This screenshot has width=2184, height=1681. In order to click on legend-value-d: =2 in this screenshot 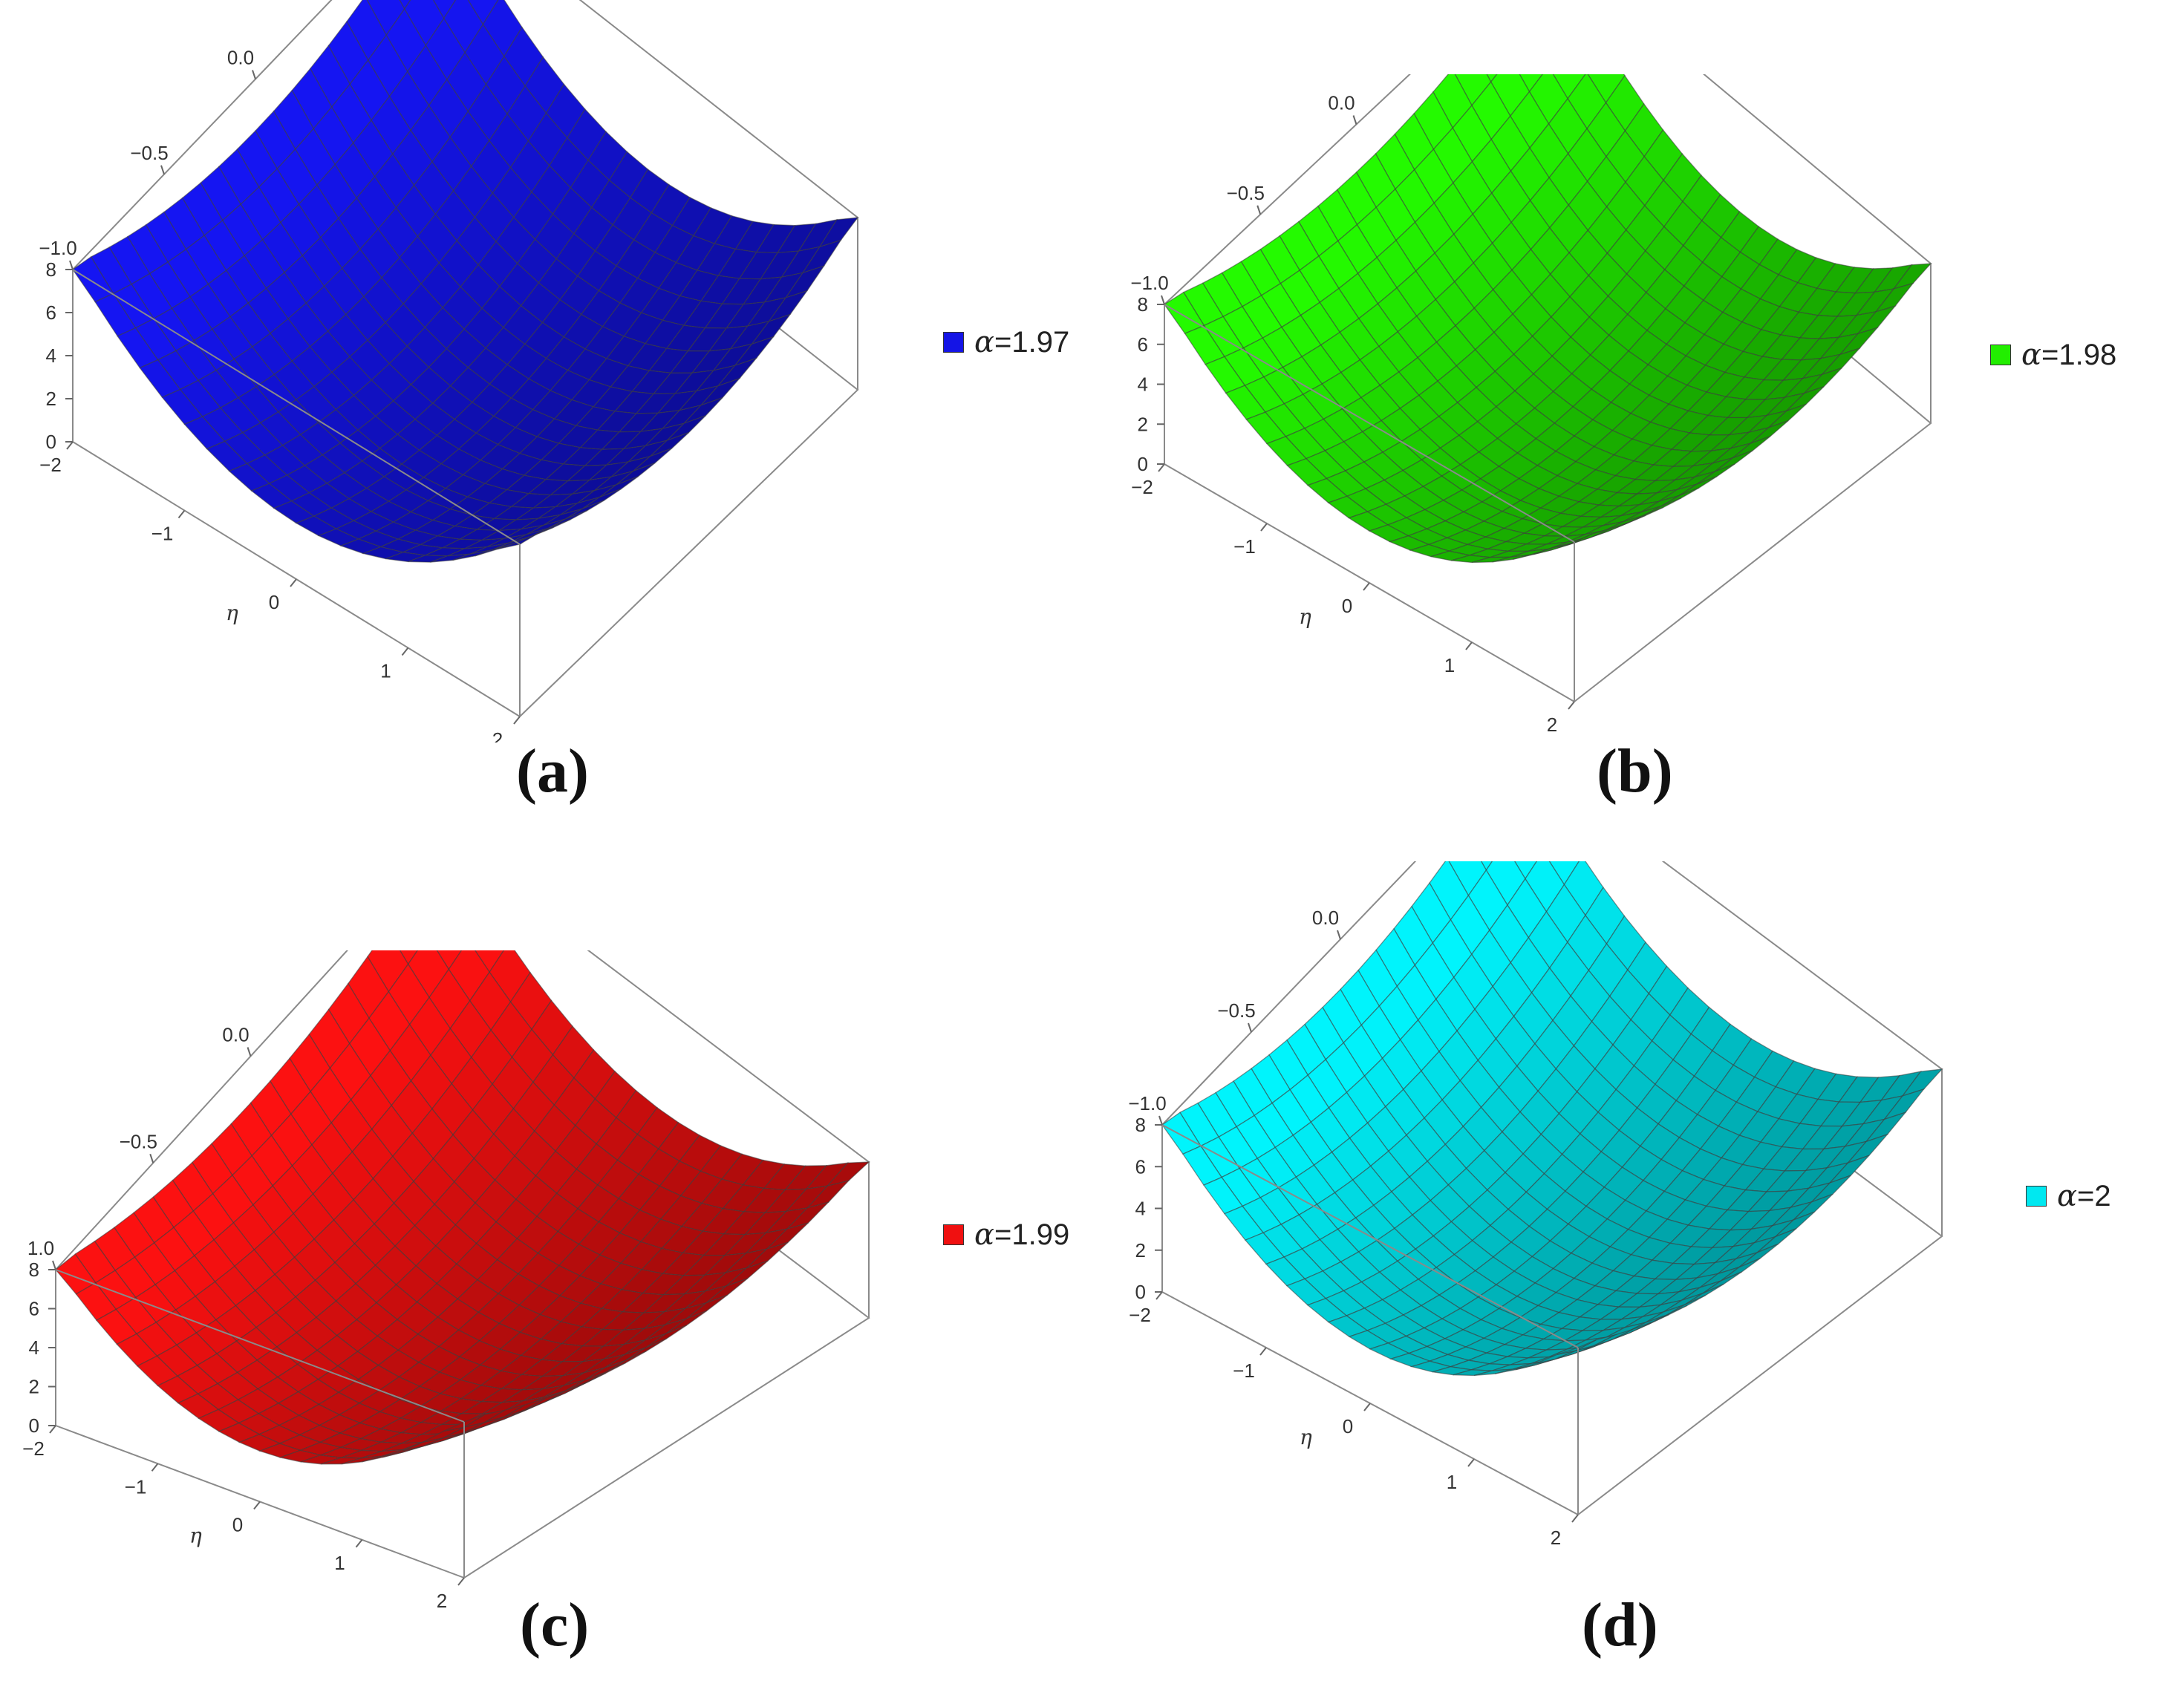, I will do `click(2094, 1196)`.